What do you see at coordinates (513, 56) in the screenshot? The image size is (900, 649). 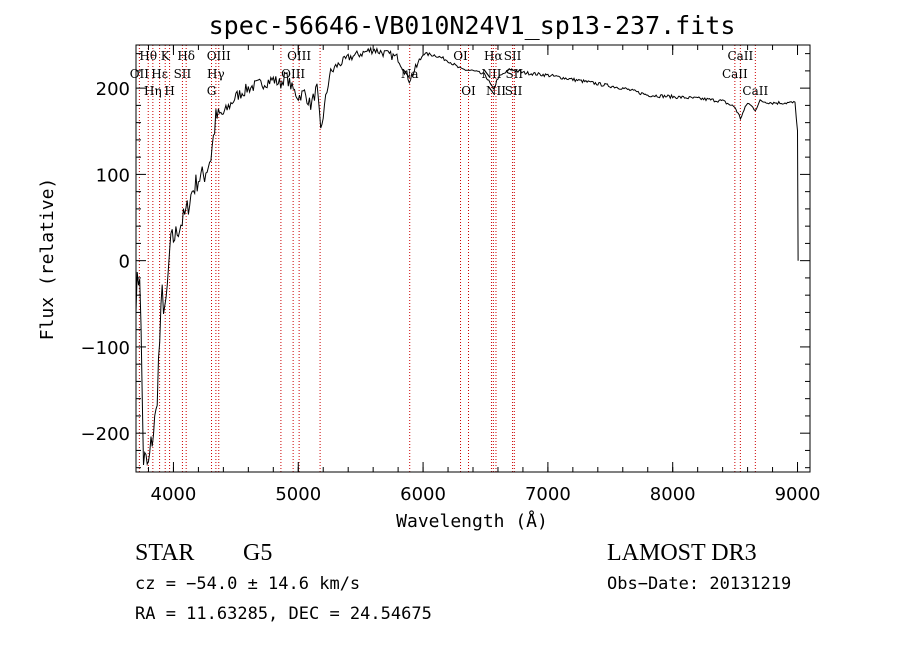 I see `line-label-17: SII` at bounding box center [513, 56].